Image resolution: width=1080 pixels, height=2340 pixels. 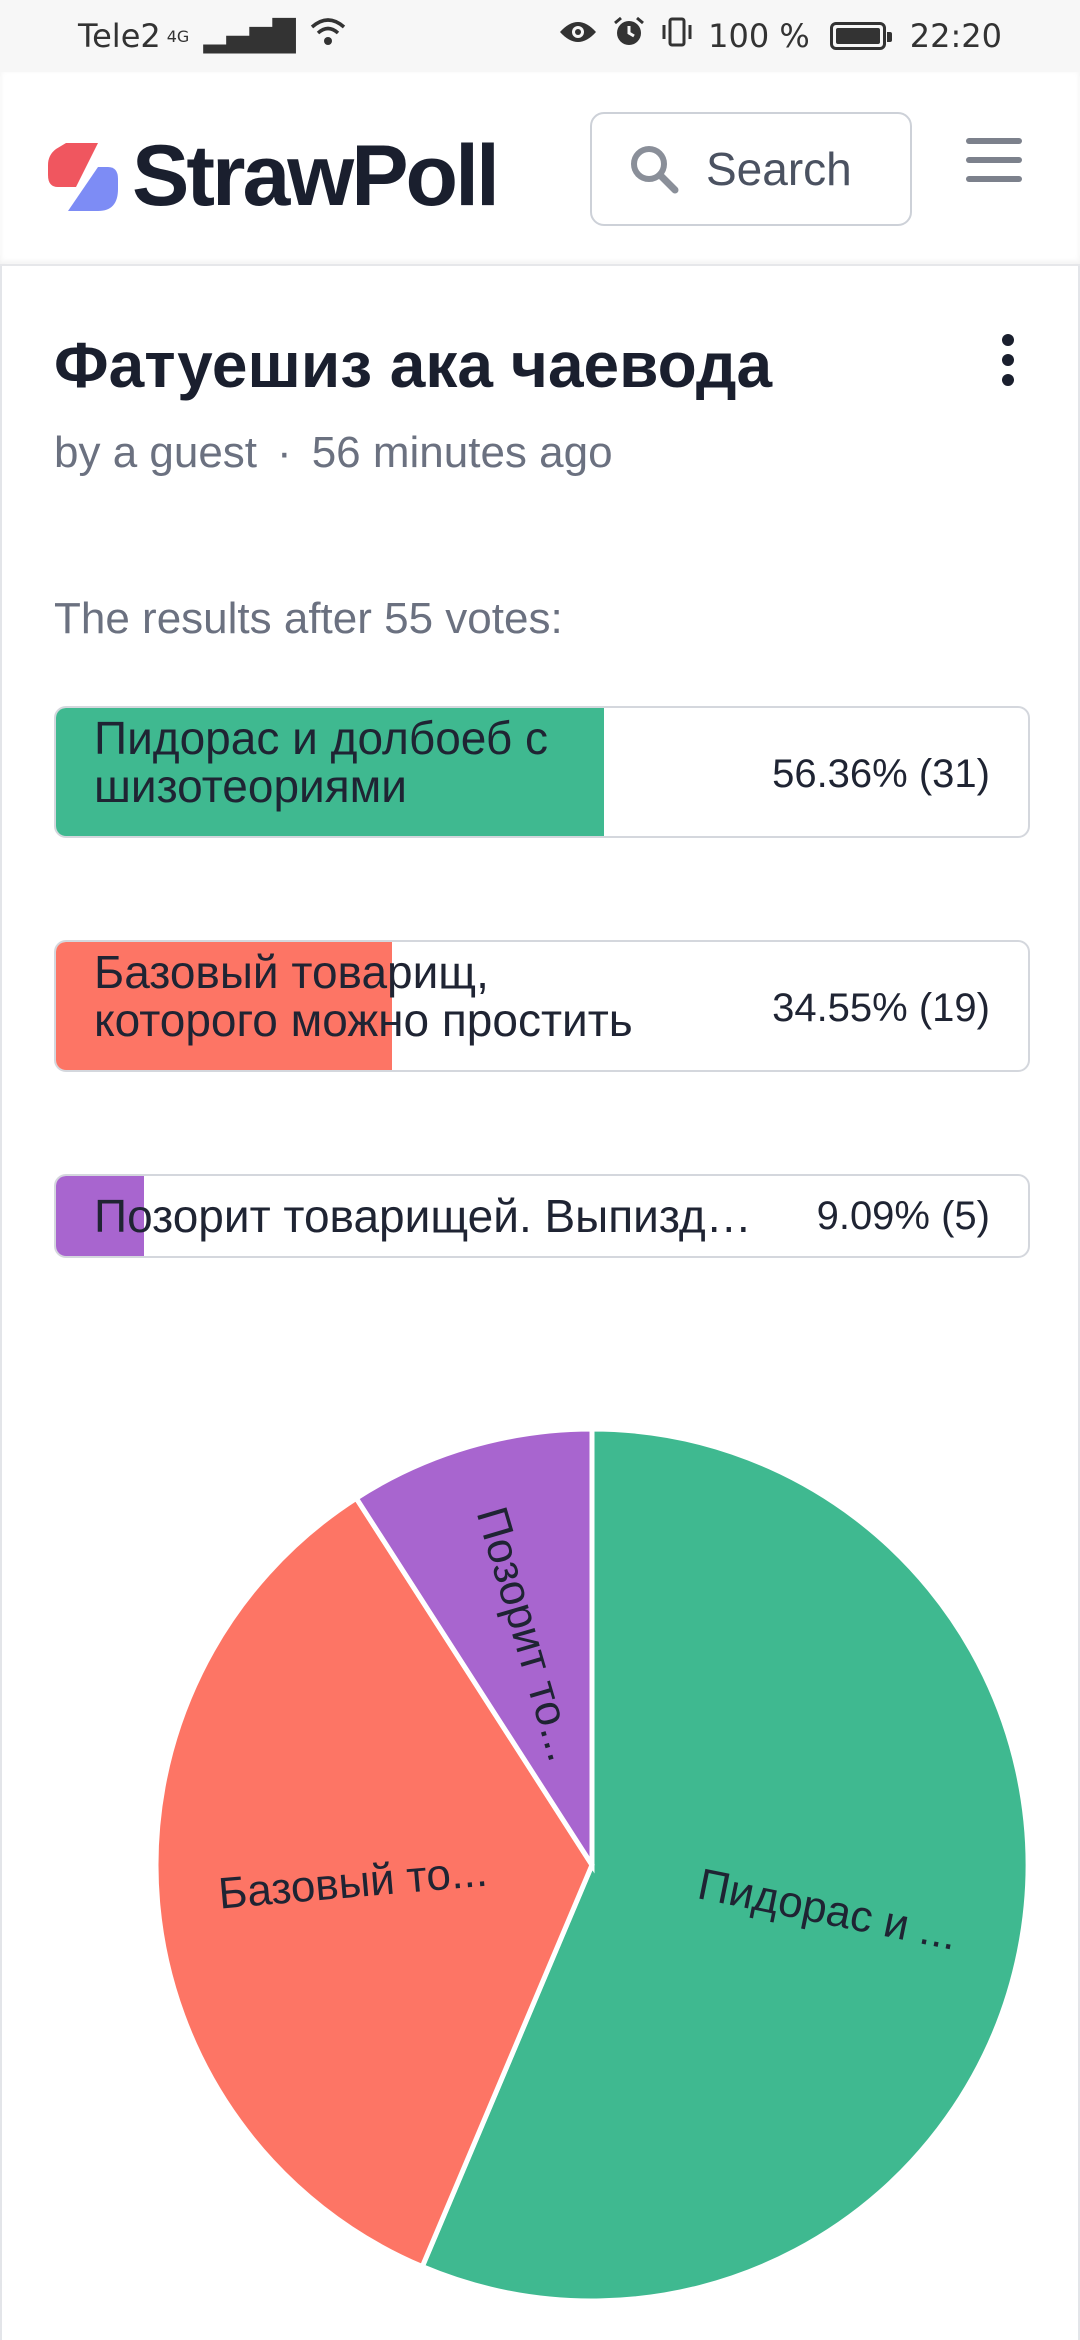 I want to click on battery-percent: 100 %, so click(x=759, y=36).